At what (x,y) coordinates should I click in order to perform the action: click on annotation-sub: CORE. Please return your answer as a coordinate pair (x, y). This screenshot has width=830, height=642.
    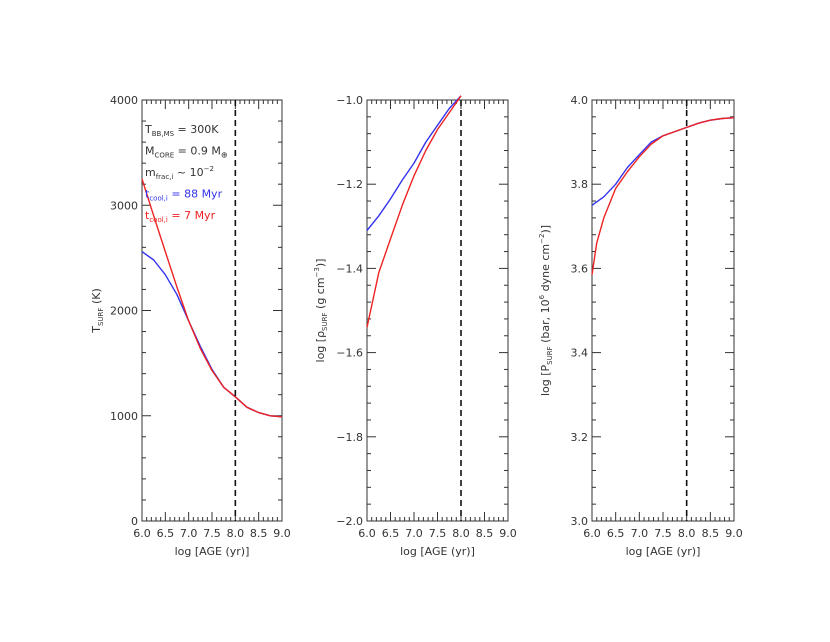
    Looking at the image, I should click on (165, 156).